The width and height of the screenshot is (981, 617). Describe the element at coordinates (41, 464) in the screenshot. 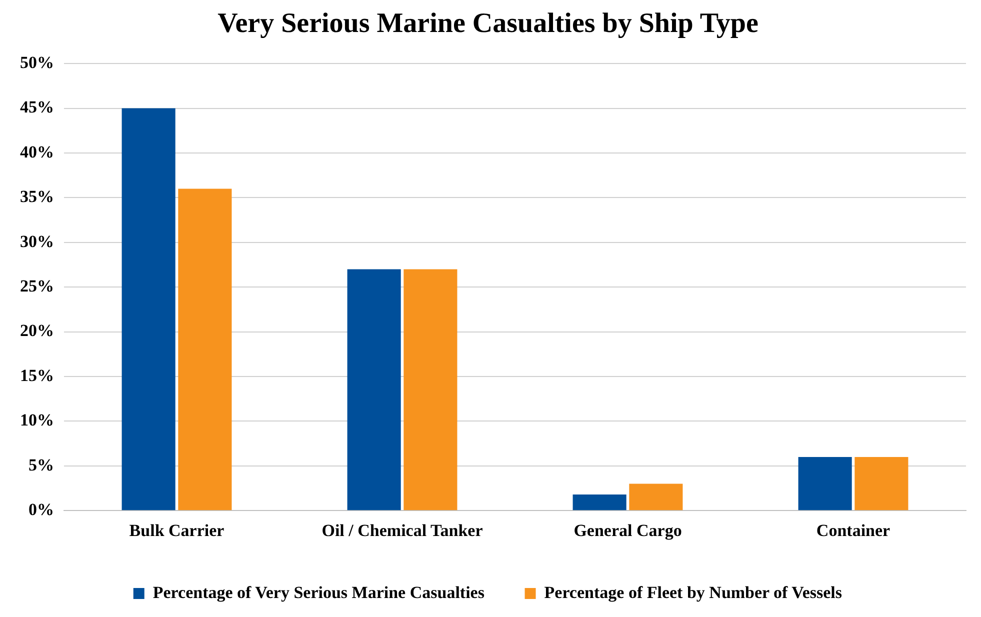

I see `y-tick-label: 5%` at that location.